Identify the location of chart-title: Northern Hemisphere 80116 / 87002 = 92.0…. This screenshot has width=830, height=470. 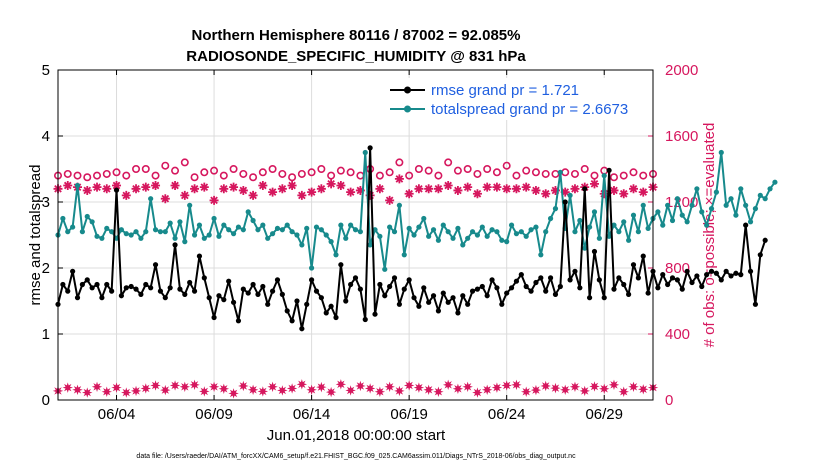
(356, 35).